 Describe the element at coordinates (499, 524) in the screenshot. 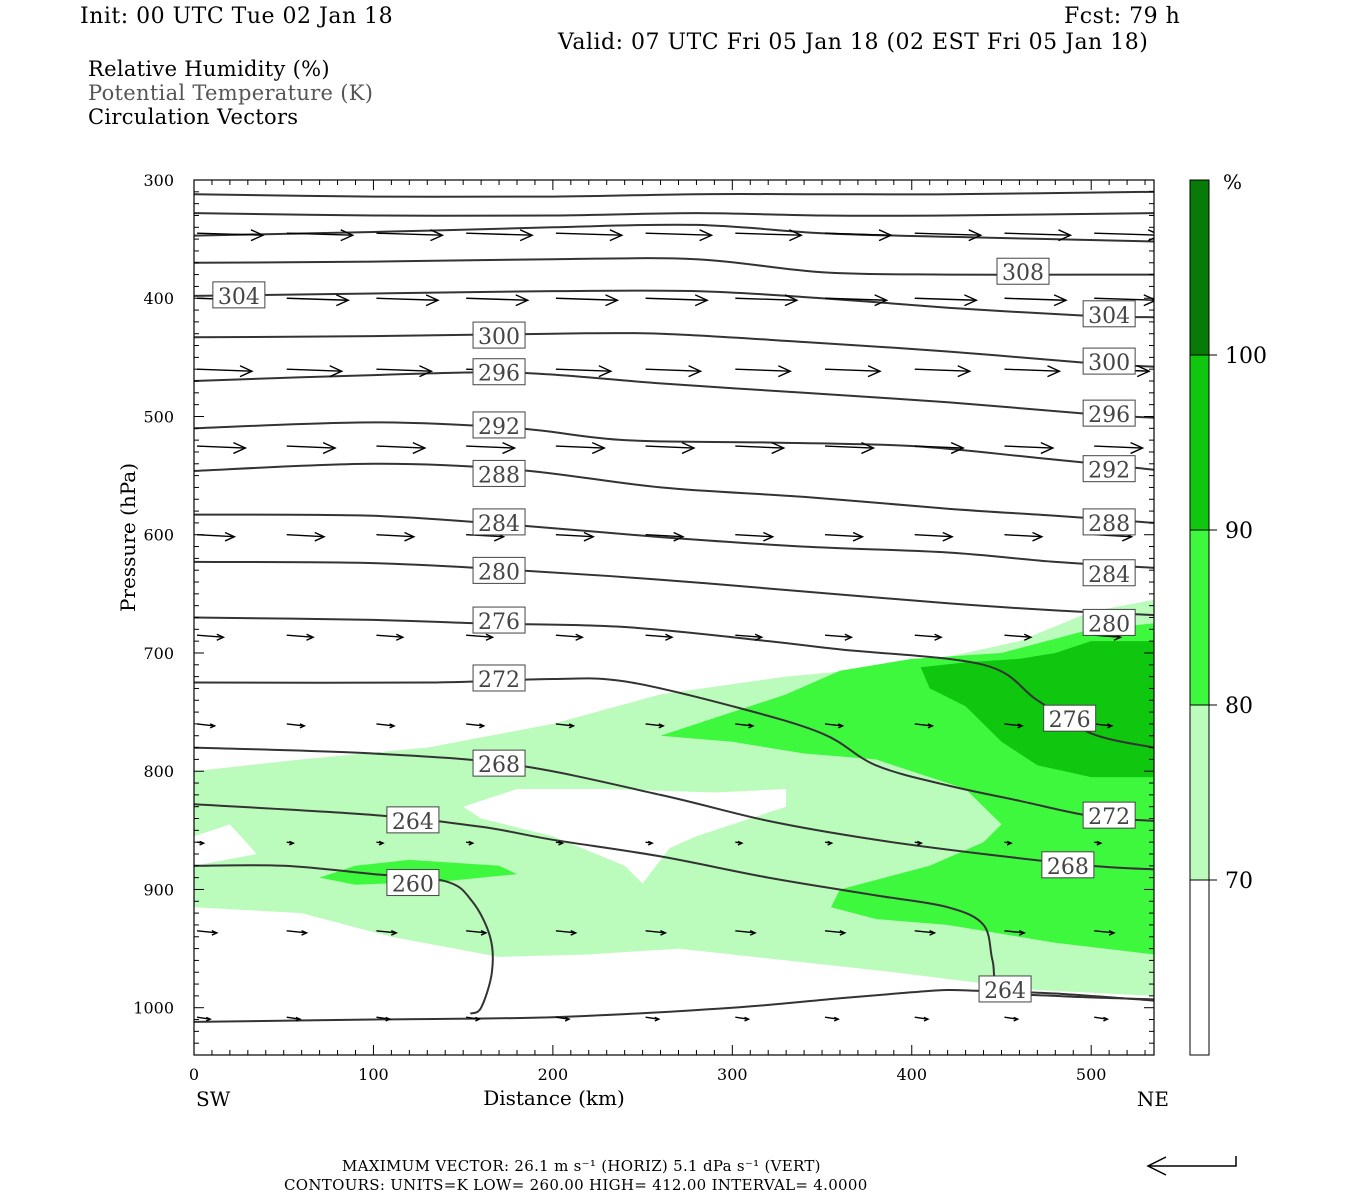

I see `svg-text: 284` at that location.